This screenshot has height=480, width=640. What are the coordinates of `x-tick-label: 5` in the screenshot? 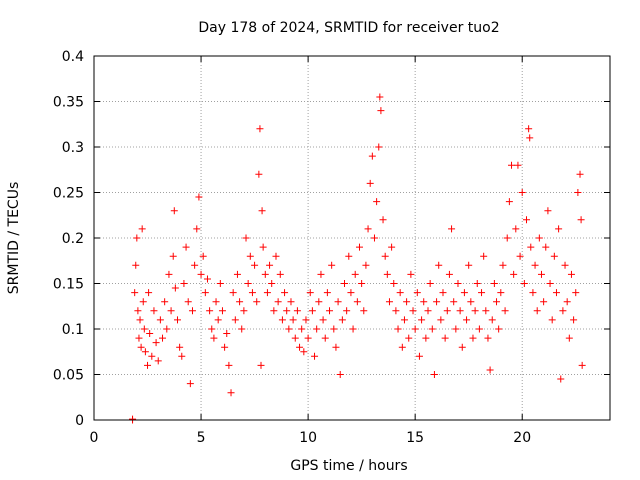 It's located at (201, 438).